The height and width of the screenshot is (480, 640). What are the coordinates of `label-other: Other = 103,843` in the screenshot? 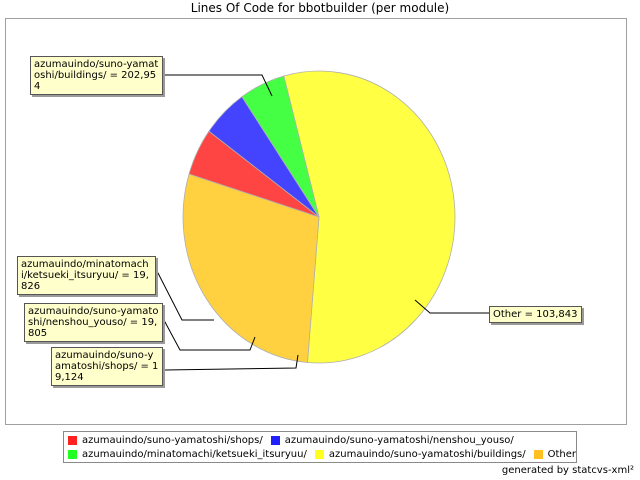 It's located at (535, 314).